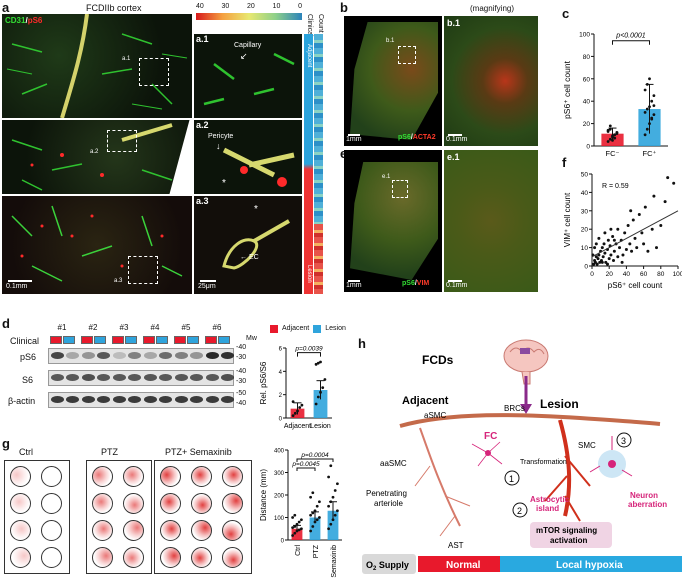 The image size is (685, 581). Describe the element at coordinates (463, 565) in the screenshot. I see `label-normal: Normal` at that location.